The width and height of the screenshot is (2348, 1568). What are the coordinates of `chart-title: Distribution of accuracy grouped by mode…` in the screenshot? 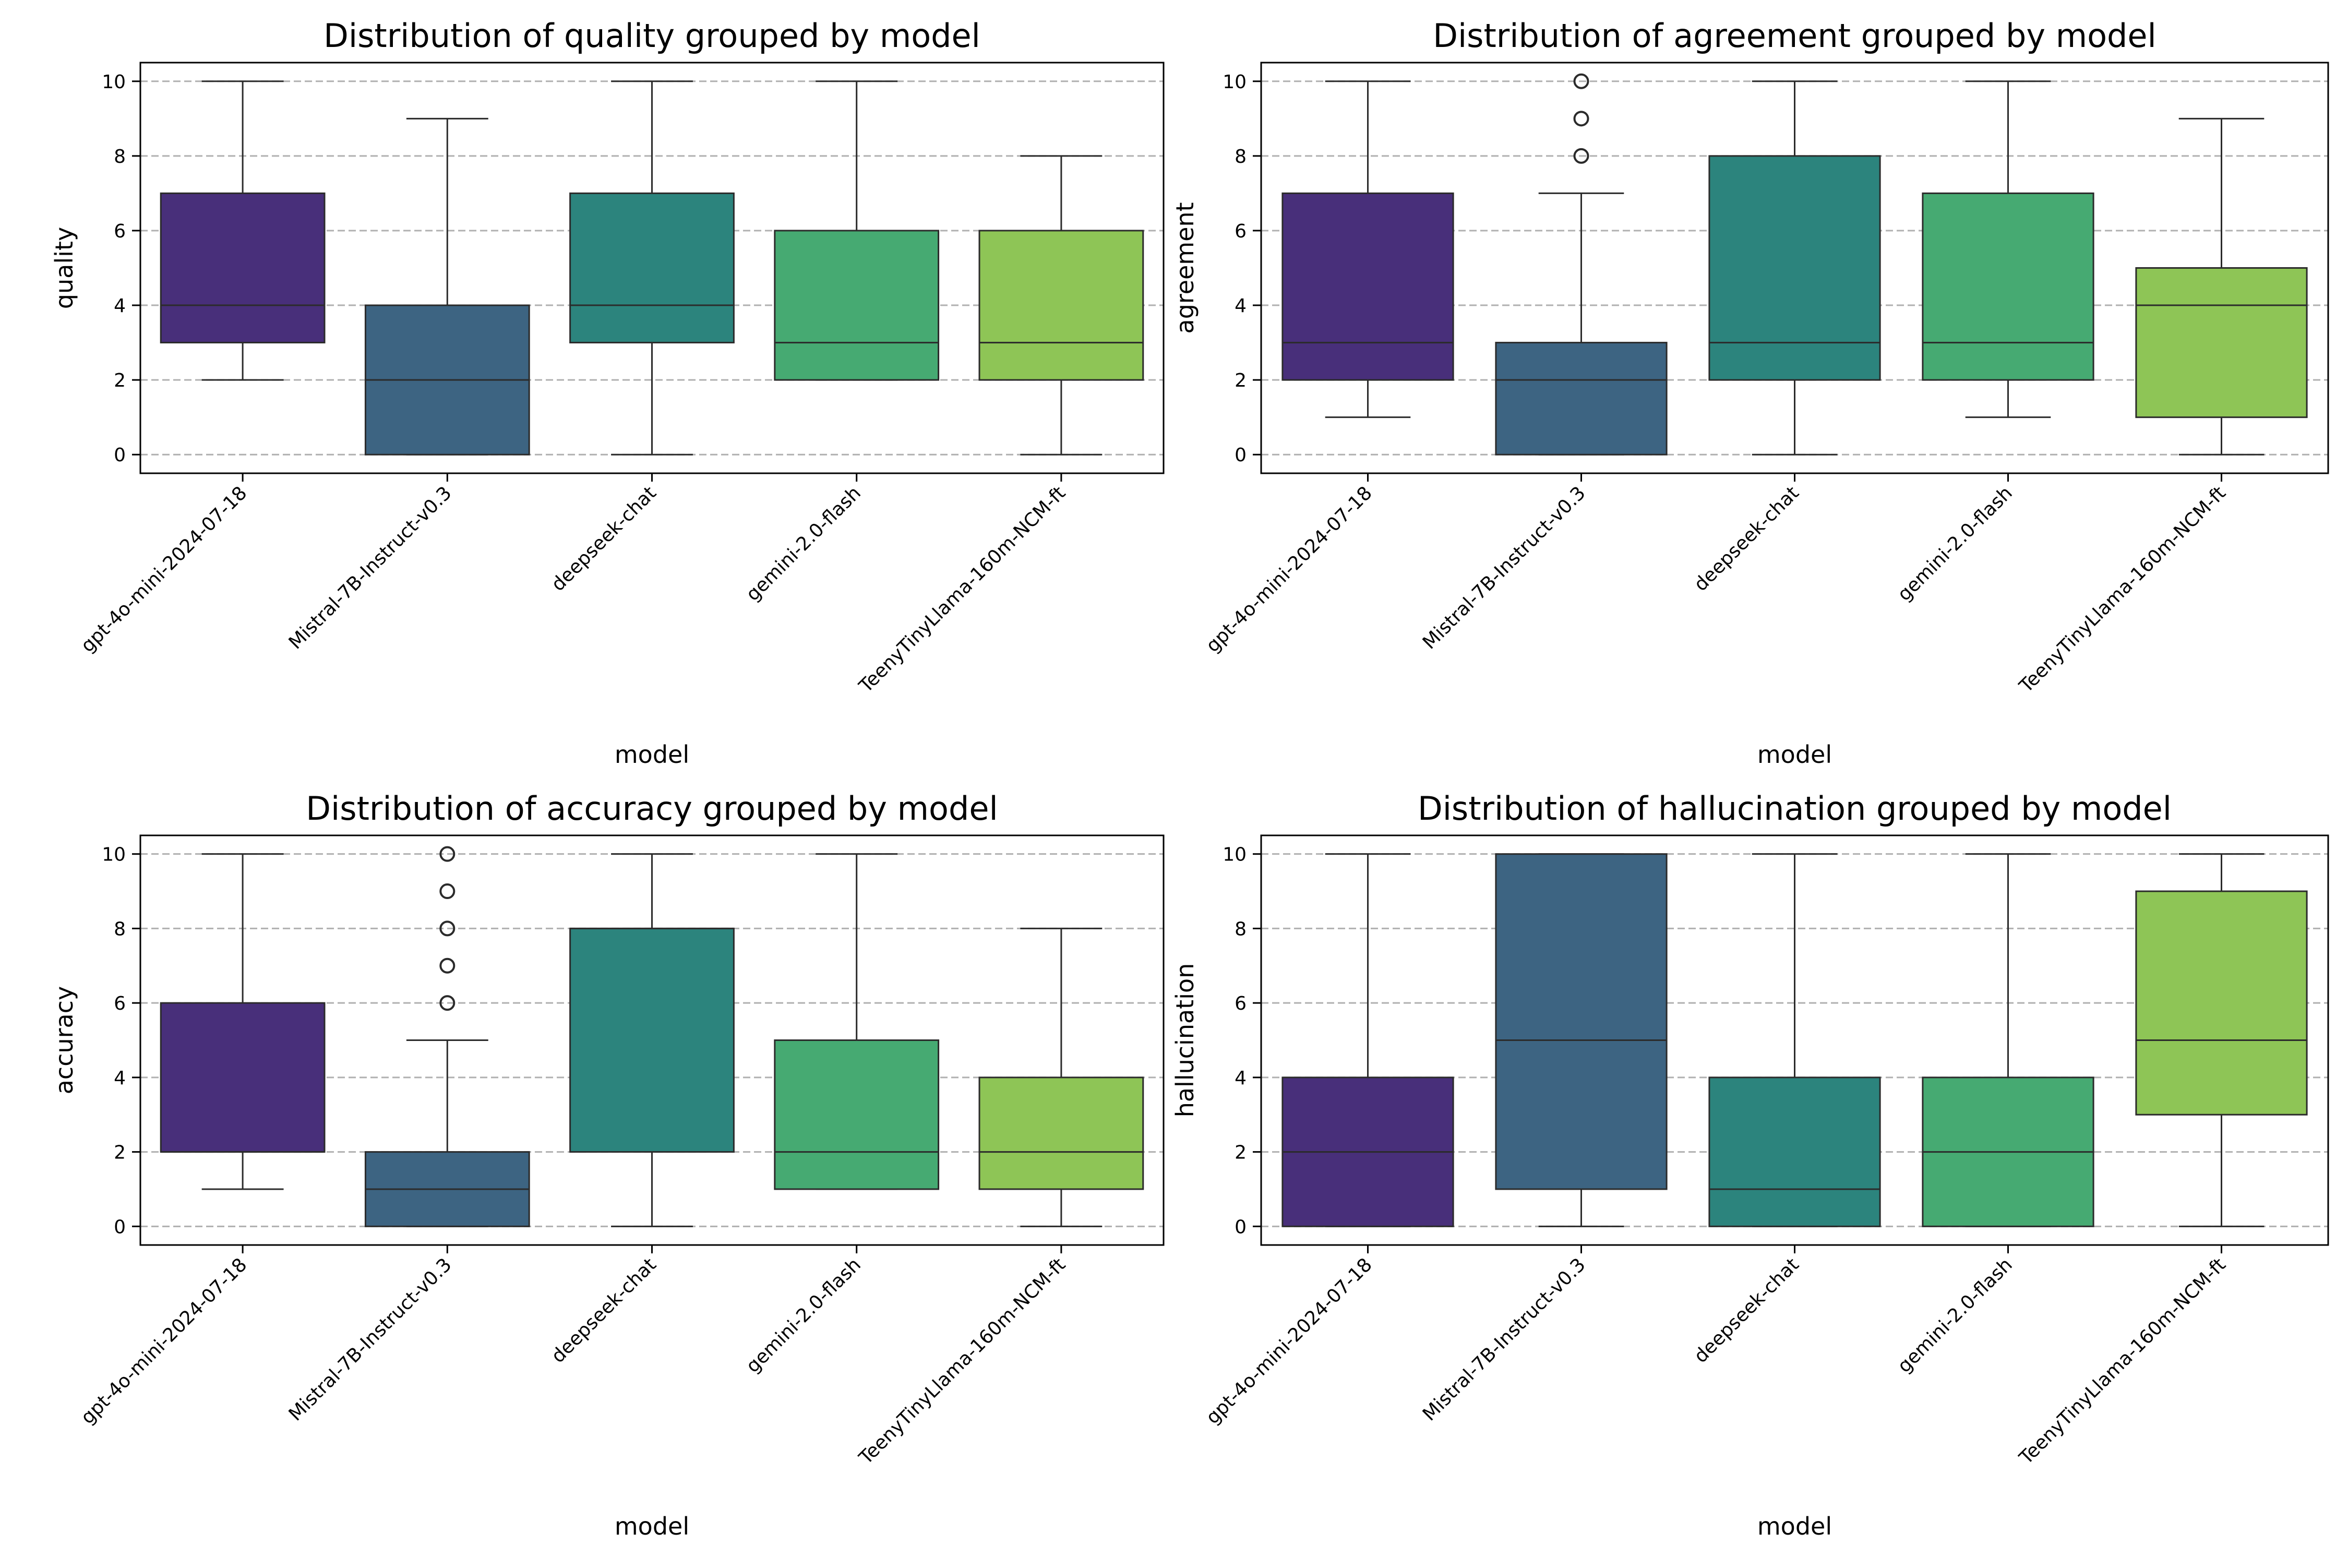 It's located at (652, 809).